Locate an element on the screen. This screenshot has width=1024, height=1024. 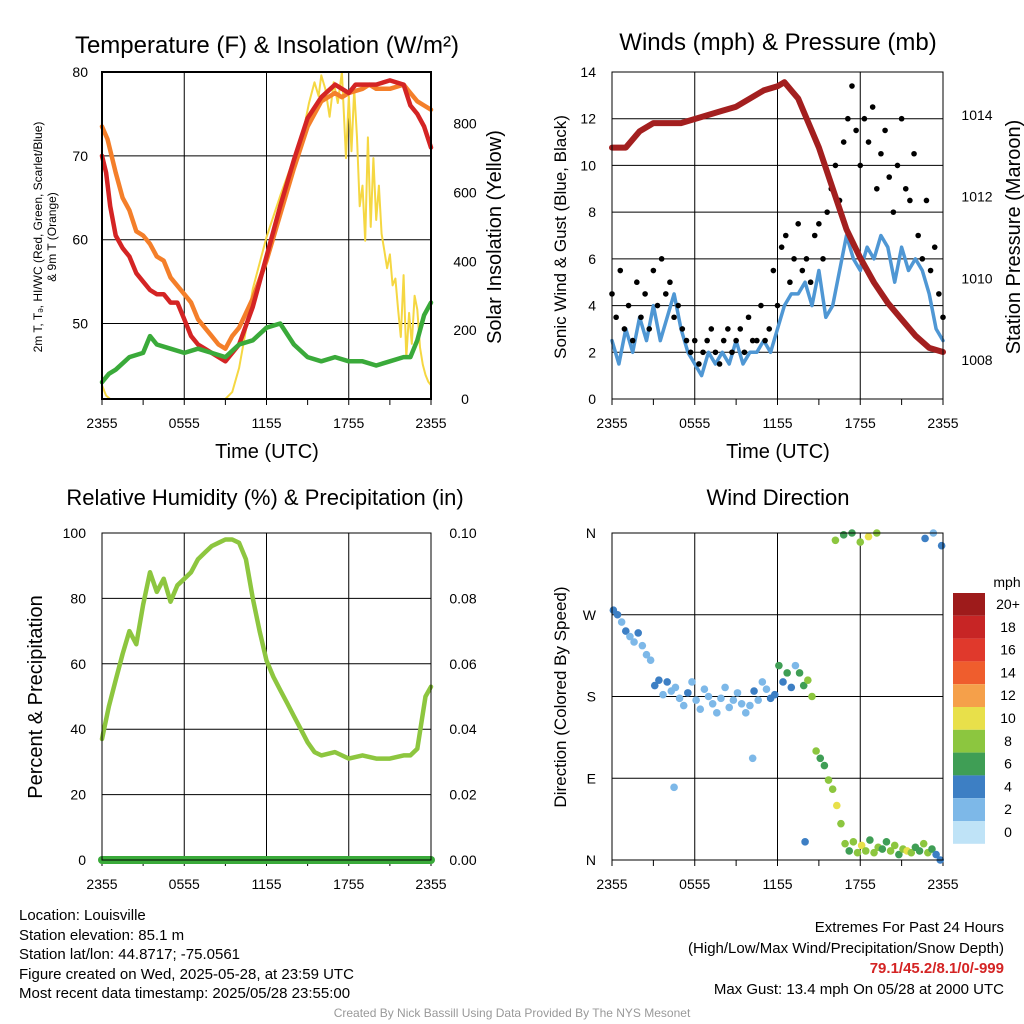
extremes-values: 79.1/45.2/8.1/0/-999 is located at coordinates (936, 968).